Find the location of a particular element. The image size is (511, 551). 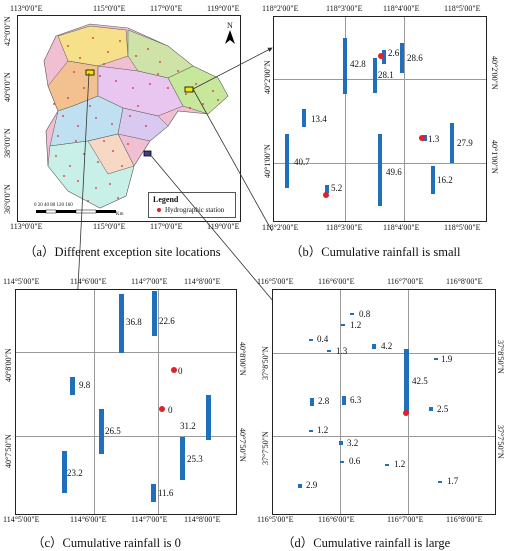

rain-value: 42.5 is located at coordinates (420, 381).